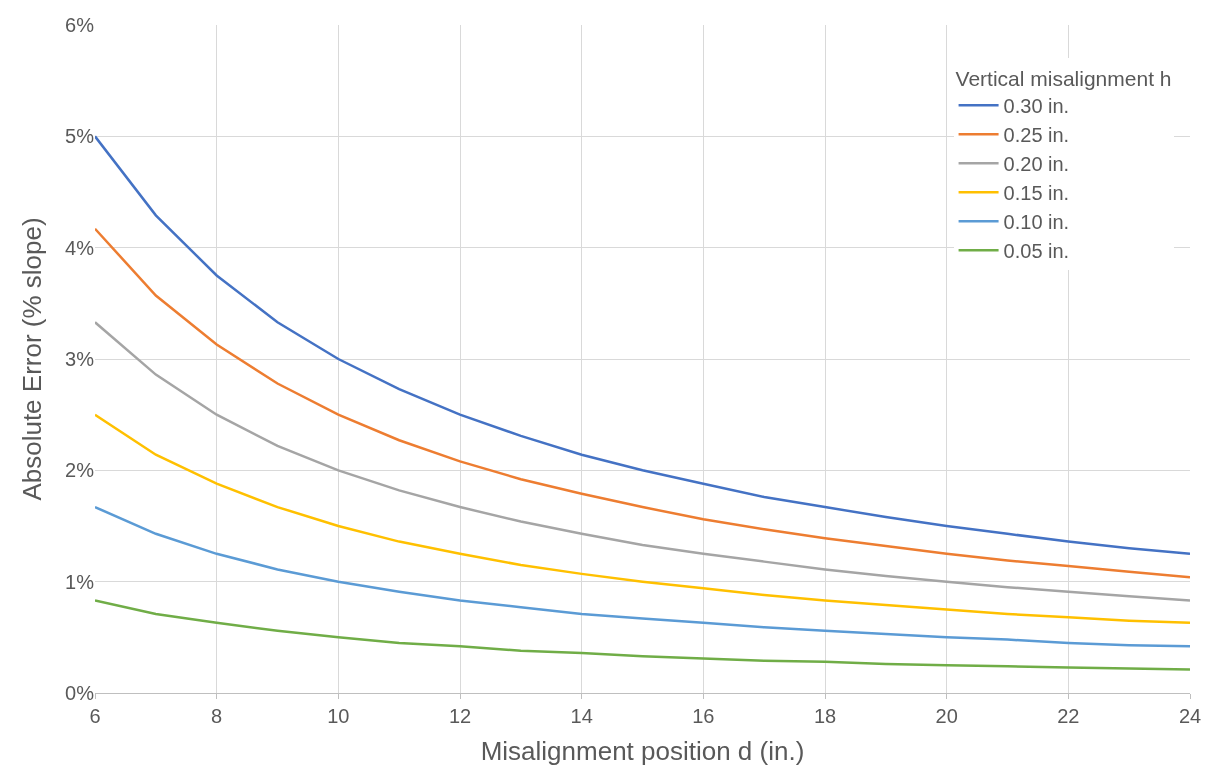 The height and width of the screenshot is (778, 1215). What do you see at coordinates (80, 581) in the screenshot?
I see `y-tick-label: 1%` at bounding box center [80, 581].